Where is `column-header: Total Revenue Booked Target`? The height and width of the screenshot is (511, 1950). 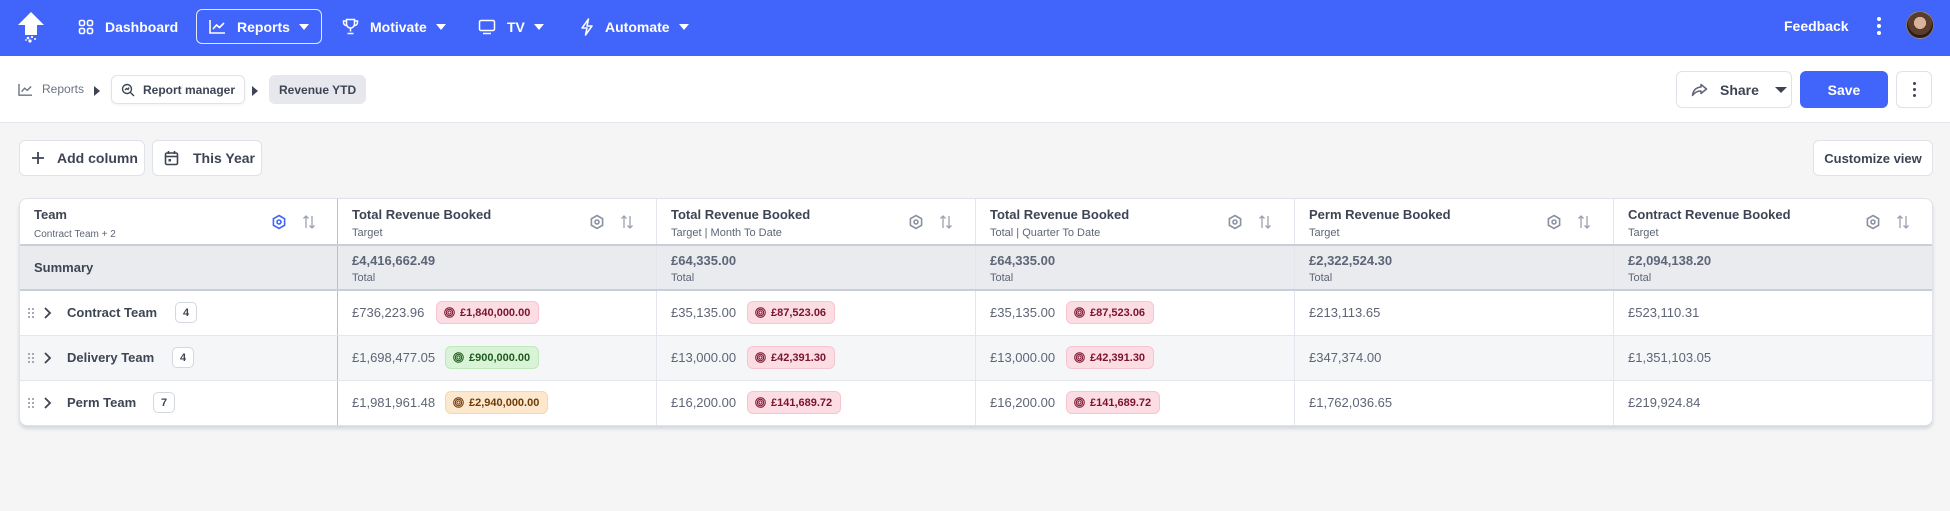 column-header: Total Revenue Booked Target is located at coordinates (497, 221).